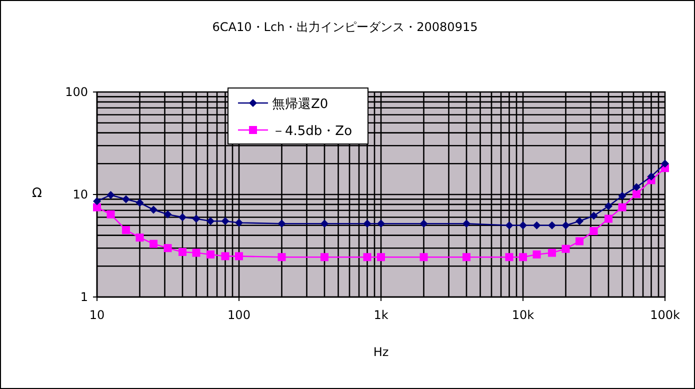 The image size is (695, 389). I want to click on legend-label: 無帰還Z0, so click(300, 104).